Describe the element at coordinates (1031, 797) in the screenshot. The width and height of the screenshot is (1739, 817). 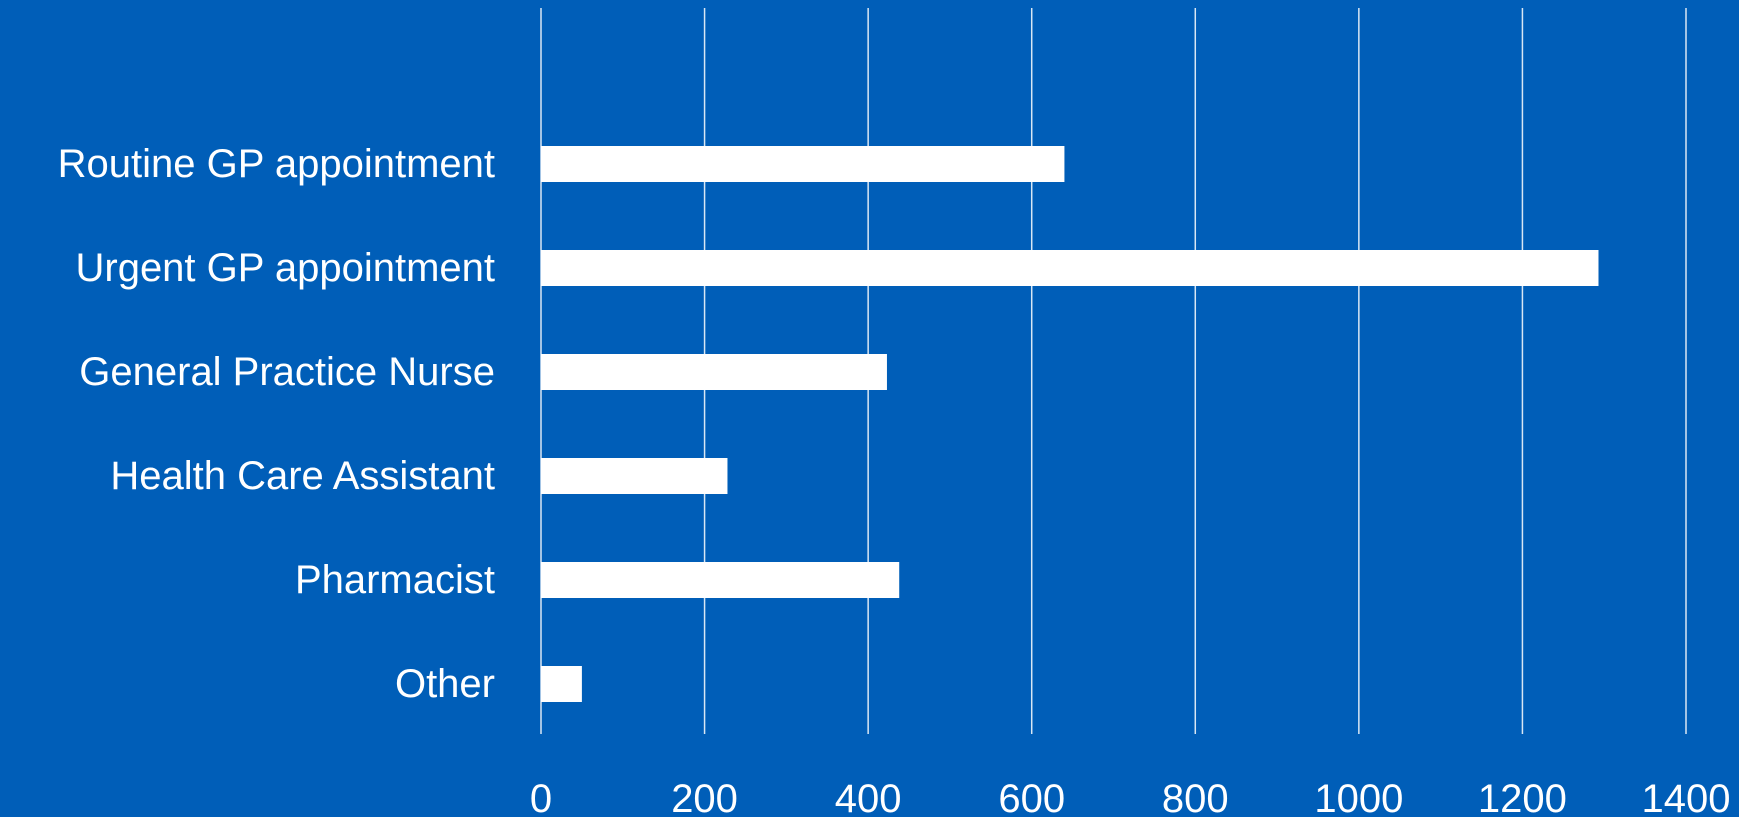
I see `x-tick-label: 600` at that location.